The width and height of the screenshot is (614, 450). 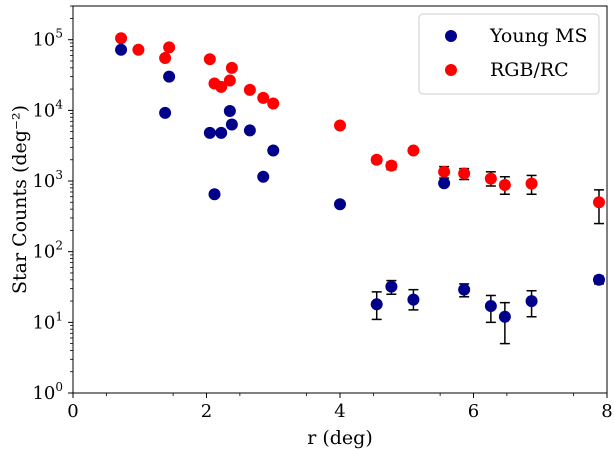 What do you see at coordinates (47, 392) in the screenshot?
I see `y-tick-label: 10⁰` at bounding box center [47, 392].